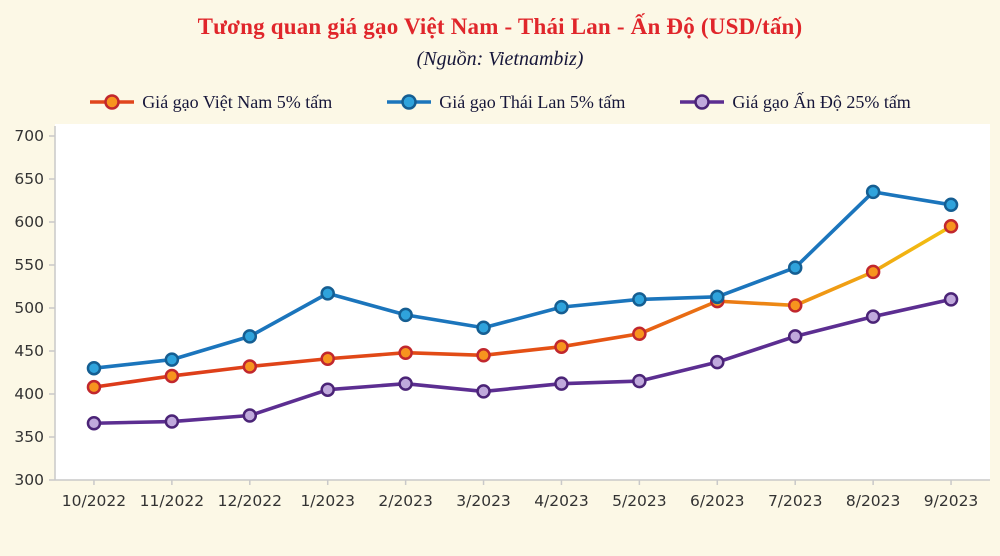  What do you see at coordinates (873, 501) in the screenshot?
I see `x-tick-label: 8/2023` at bounding box center [873, 501].